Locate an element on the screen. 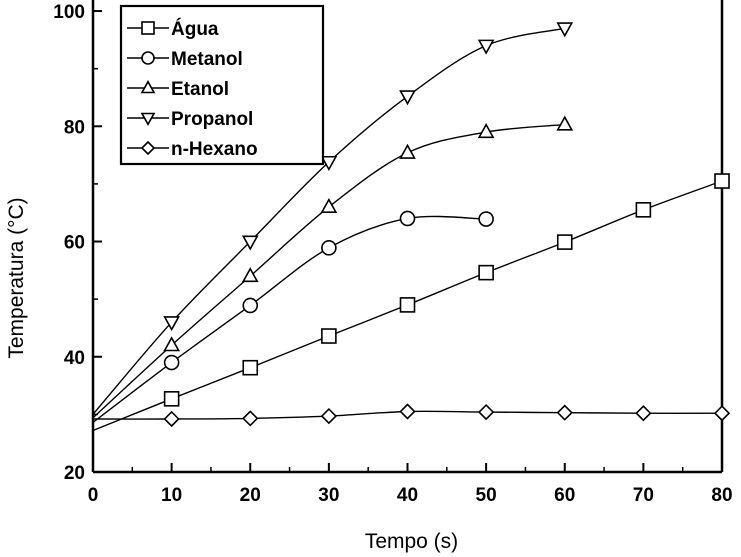 The image size is (741, 557). x-tick-label: 0 is located at coordinates (93, 495).